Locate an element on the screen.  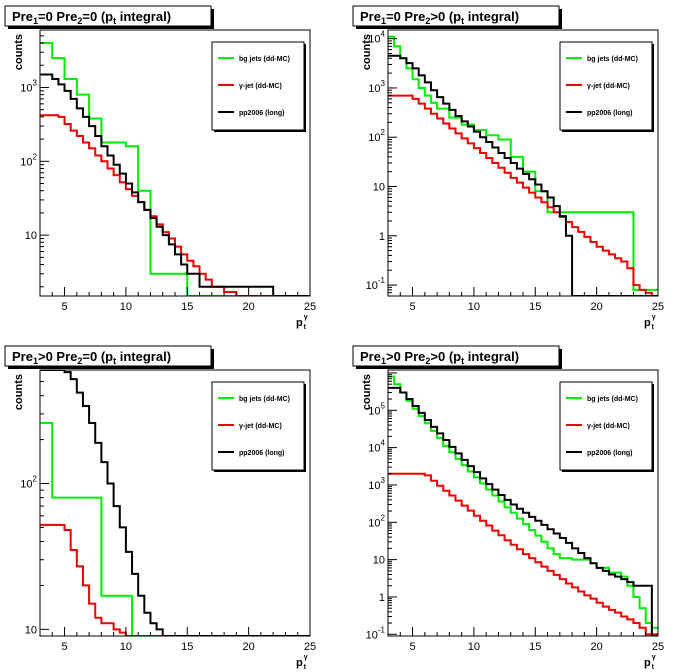
chart-title: Pre1>0 Pre2>0 (pt integral) is located at coordinates (439, 357).